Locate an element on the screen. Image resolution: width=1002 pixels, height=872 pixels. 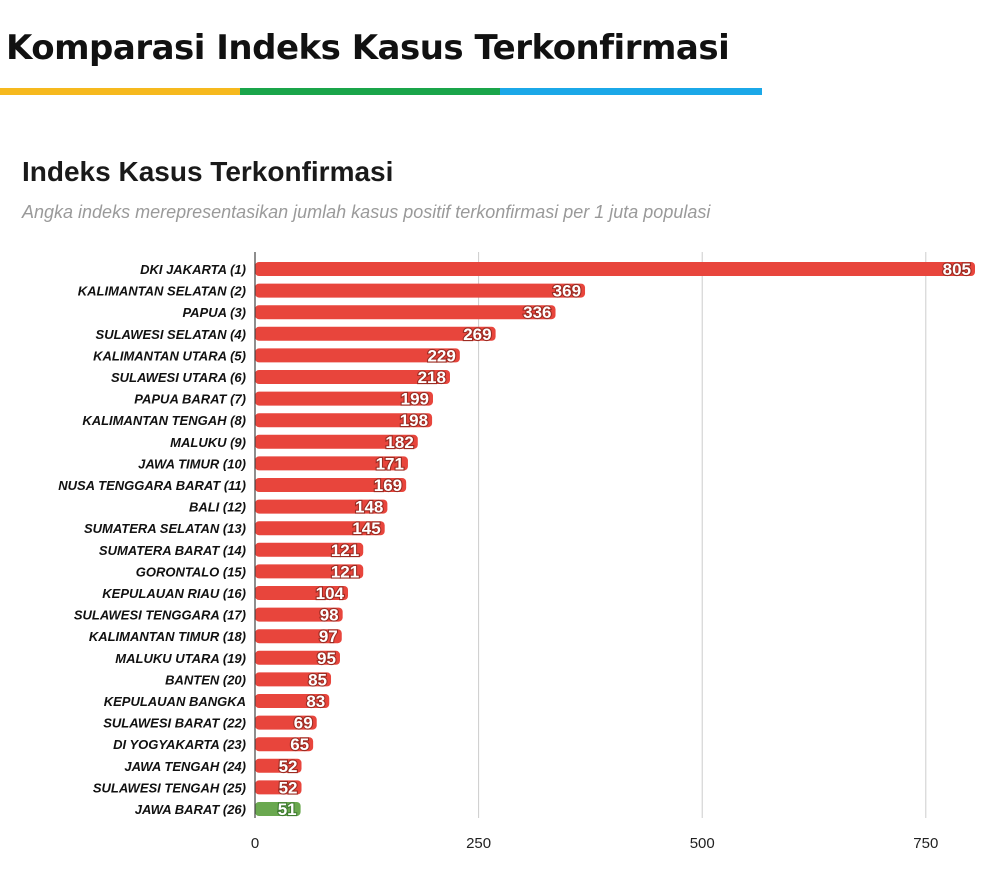
data-label: 95 is located at coordinates (326, 658).